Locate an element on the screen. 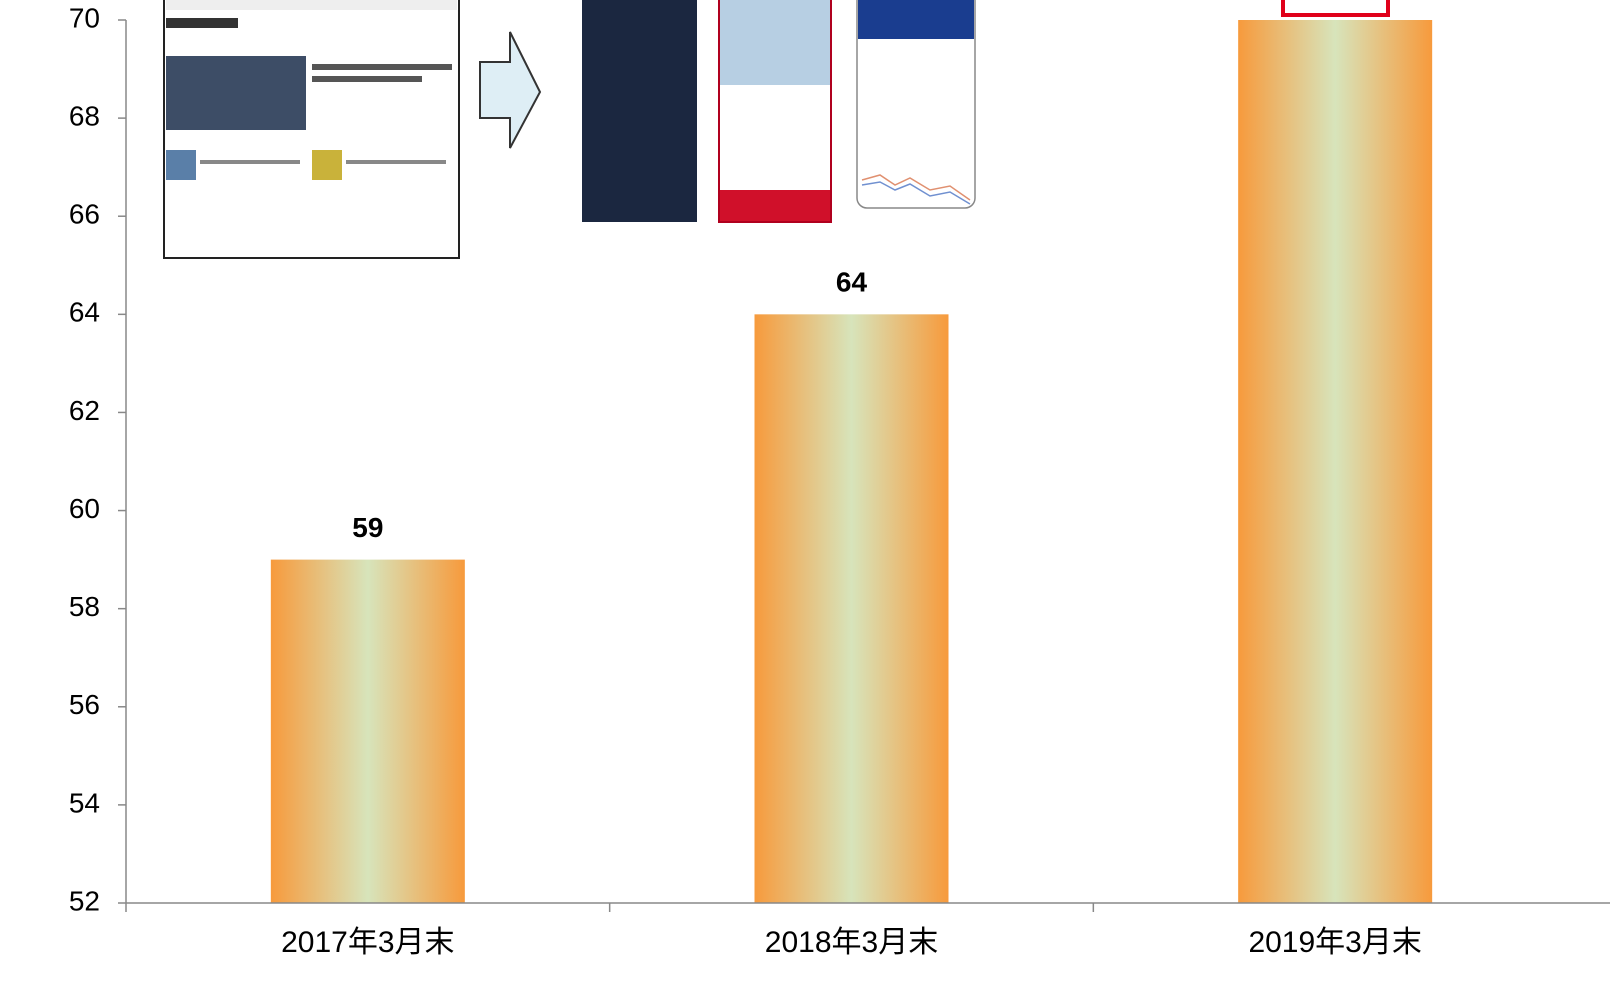 The width and height of the screenshot is (1610, 984). x-tick-label: 2018年3月末 is located at coordinates (851, 942).